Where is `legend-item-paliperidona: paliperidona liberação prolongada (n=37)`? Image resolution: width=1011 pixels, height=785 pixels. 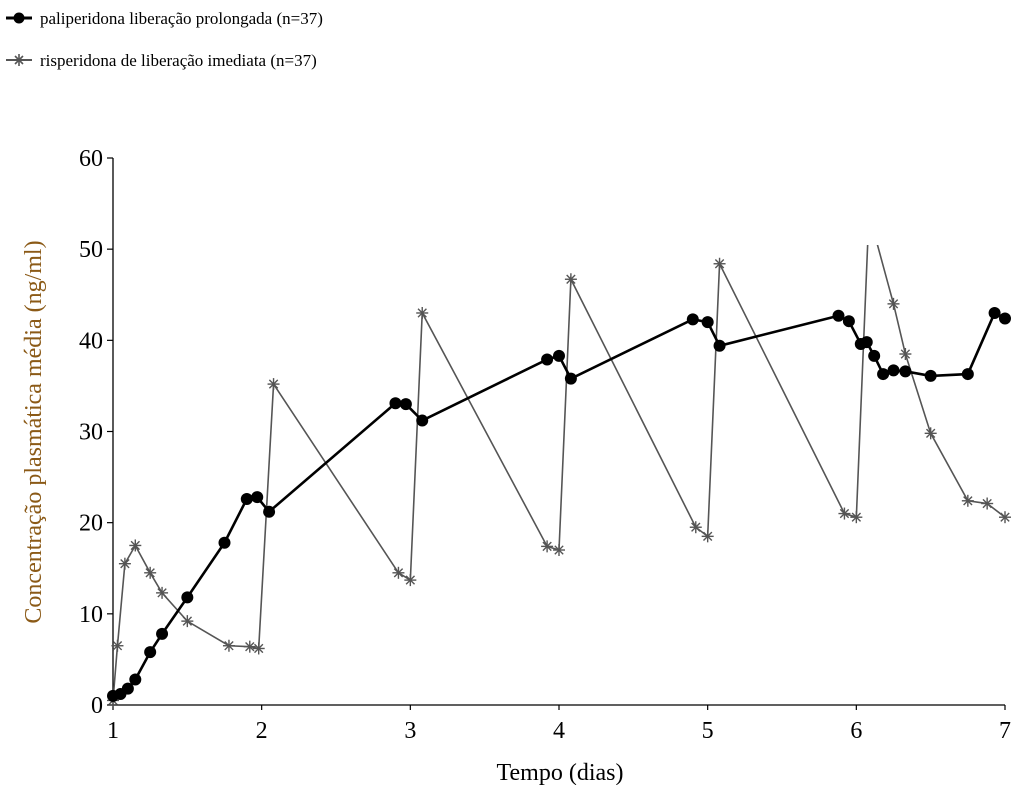
legend-item-paliperidona: paliperidona liberação prolongada (n=37) is located at coordinates (164, 18).